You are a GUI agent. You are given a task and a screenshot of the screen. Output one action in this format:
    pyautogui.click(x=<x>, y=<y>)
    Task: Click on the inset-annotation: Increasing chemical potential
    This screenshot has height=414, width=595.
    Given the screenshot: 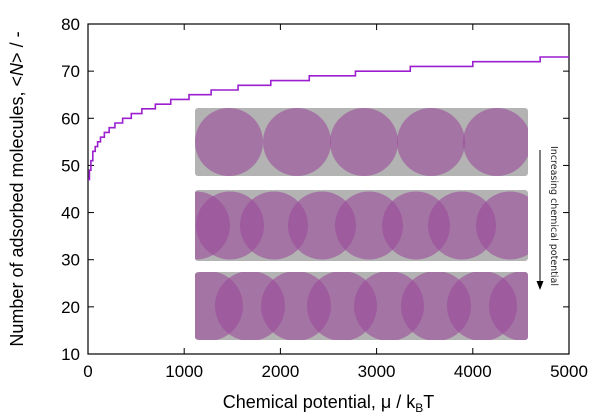 What is the action you would take?
    pyautogui.click(x=553, y=216)
    